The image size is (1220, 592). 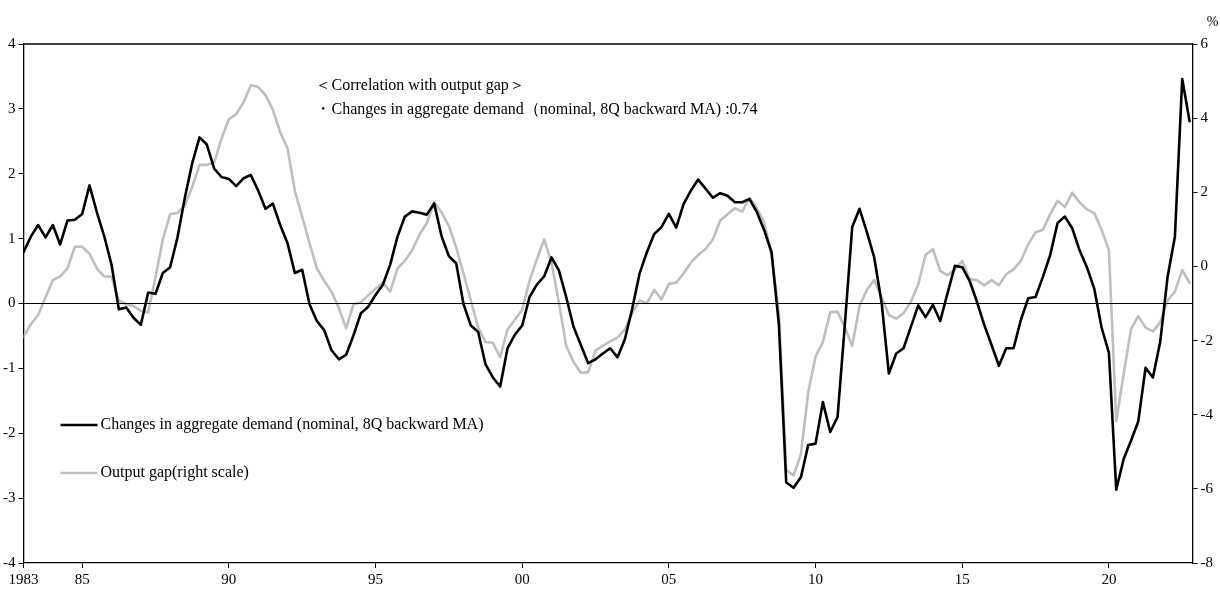 I want to click on x-tick-label: 10, so click(x=816, y=578).